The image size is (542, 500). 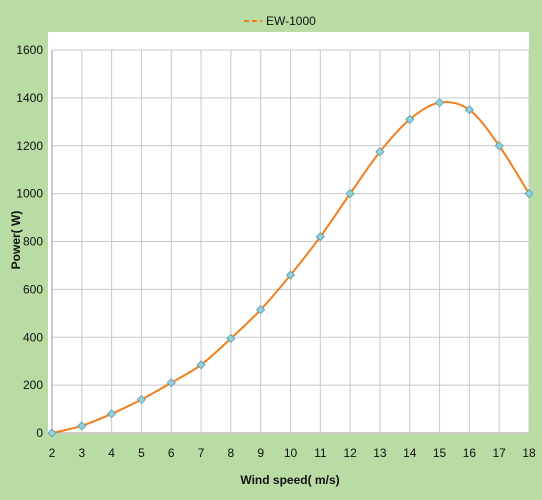 I want to click on y-tick-label: 0, so click(x=39, y=433).